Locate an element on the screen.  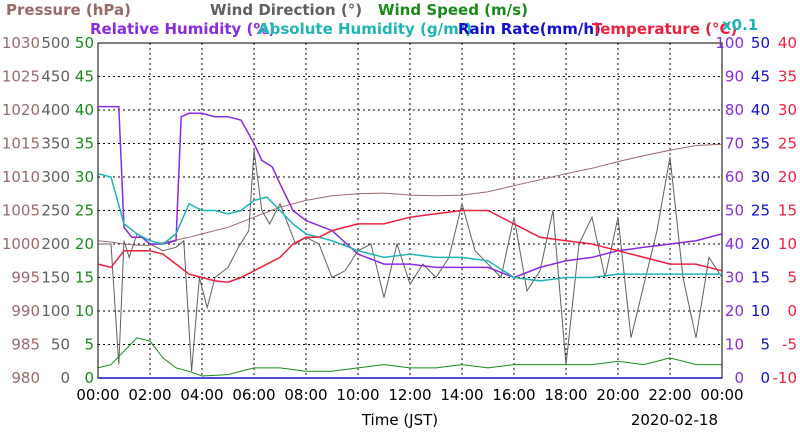
y-tick-label-rel-hum: 100 is located at coordinates (729, 43).